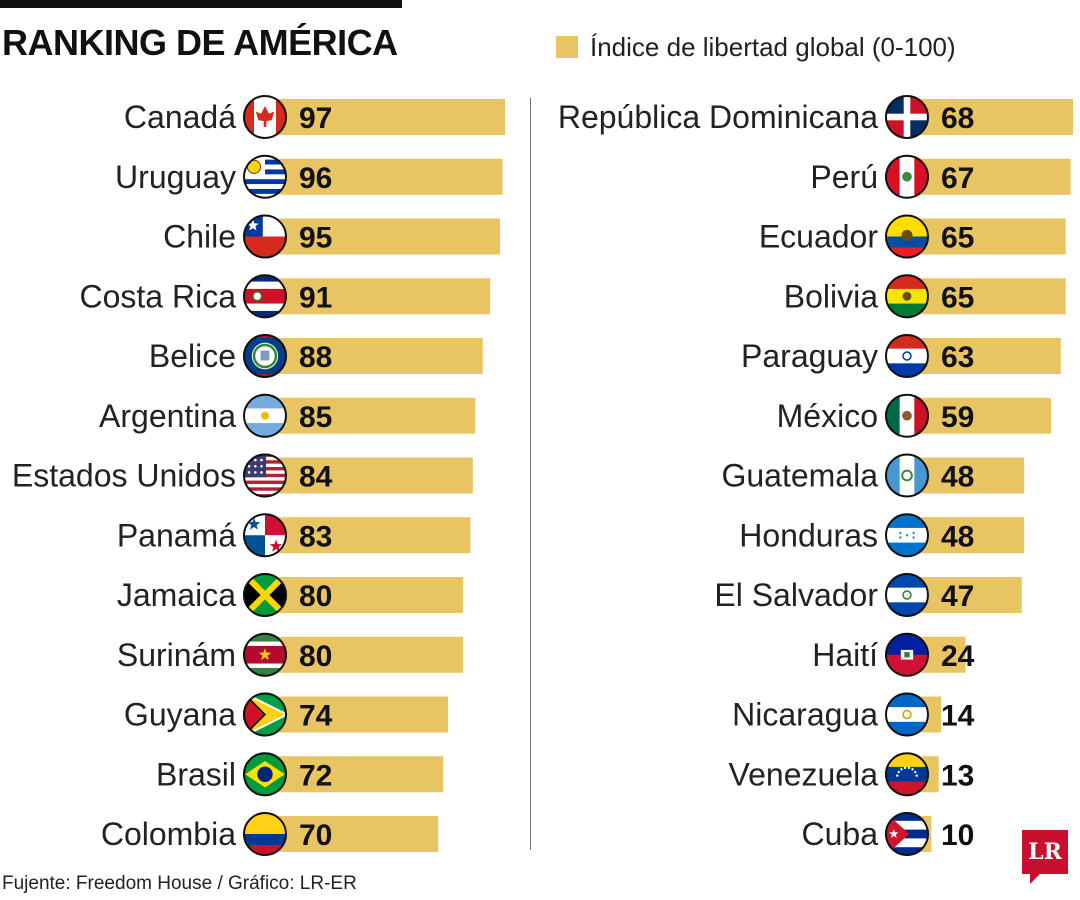 The height and width of the screenshot is (900, 1080). Describe the element at coordinates (799, 476) in the screenshot. I see `category-label: Guatemala` at that location.